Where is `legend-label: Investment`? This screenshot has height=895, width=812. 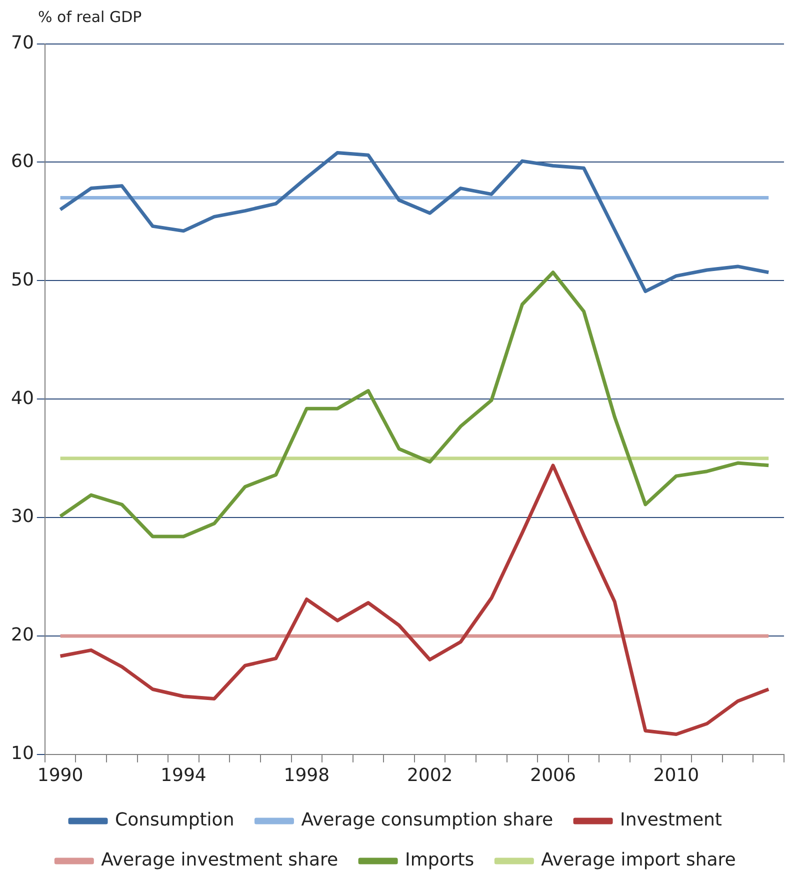
legend-label: Investment is located at coordinates (671, 820).